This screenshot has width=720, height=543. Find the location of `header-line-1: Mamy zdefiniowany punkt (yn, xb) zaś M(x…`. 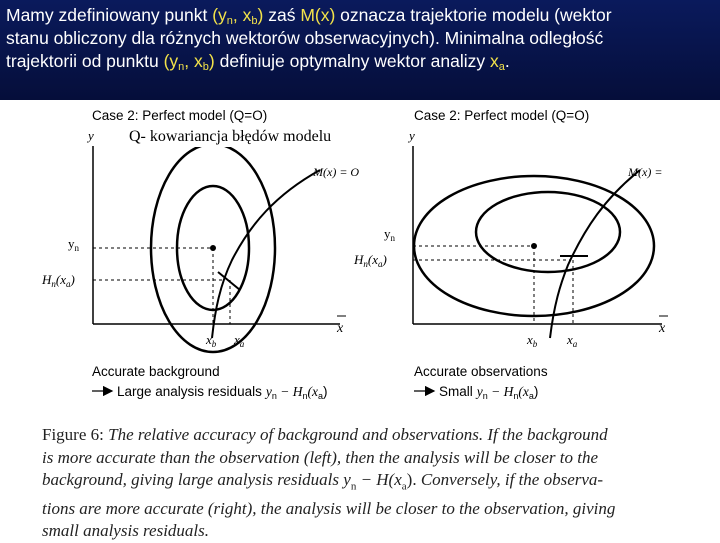

header-line-1: Mamy zdefiniowany punkt (yn, xb) zaś M(x… is located at coordinates (309, 16).